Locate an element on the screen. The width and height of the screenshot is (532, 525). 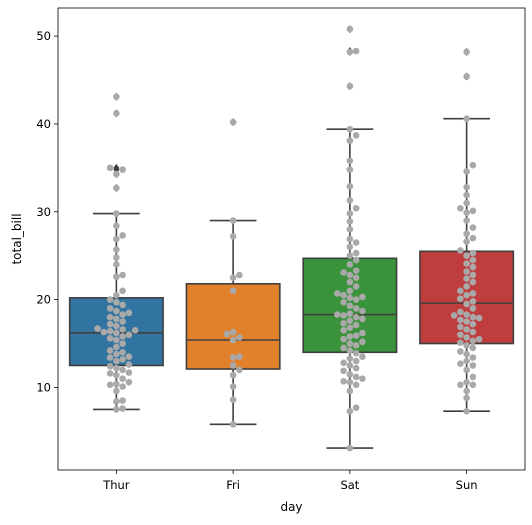
x-axis: Thur Fri Sat Sun is located at coordinates (290, 481).